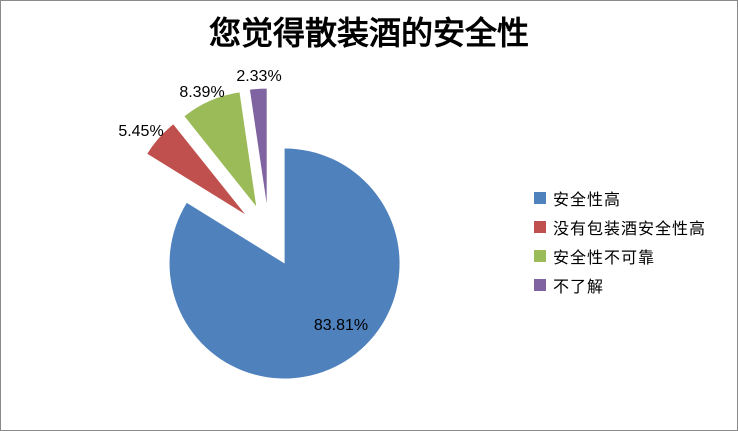 This screenshot has width=738, height=431. Describe the element at coordinates (579, 287) in the screenshot. I see `legend-label-3: 不了解` at that location.